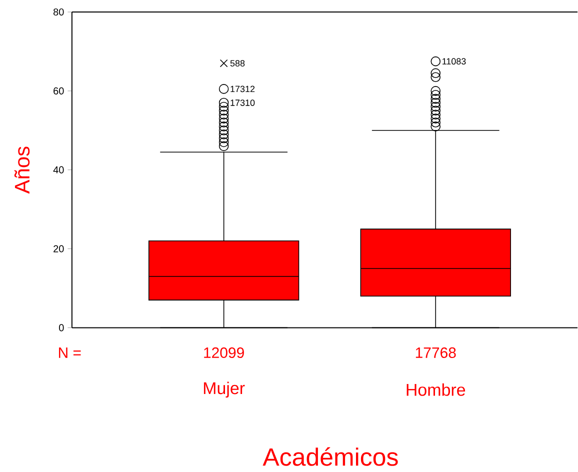 The image size is (578, 472). What do you see at coordinates (242, 103) in the screenshot?
I see `annotation: 17310` at bounding box center [242, 103].